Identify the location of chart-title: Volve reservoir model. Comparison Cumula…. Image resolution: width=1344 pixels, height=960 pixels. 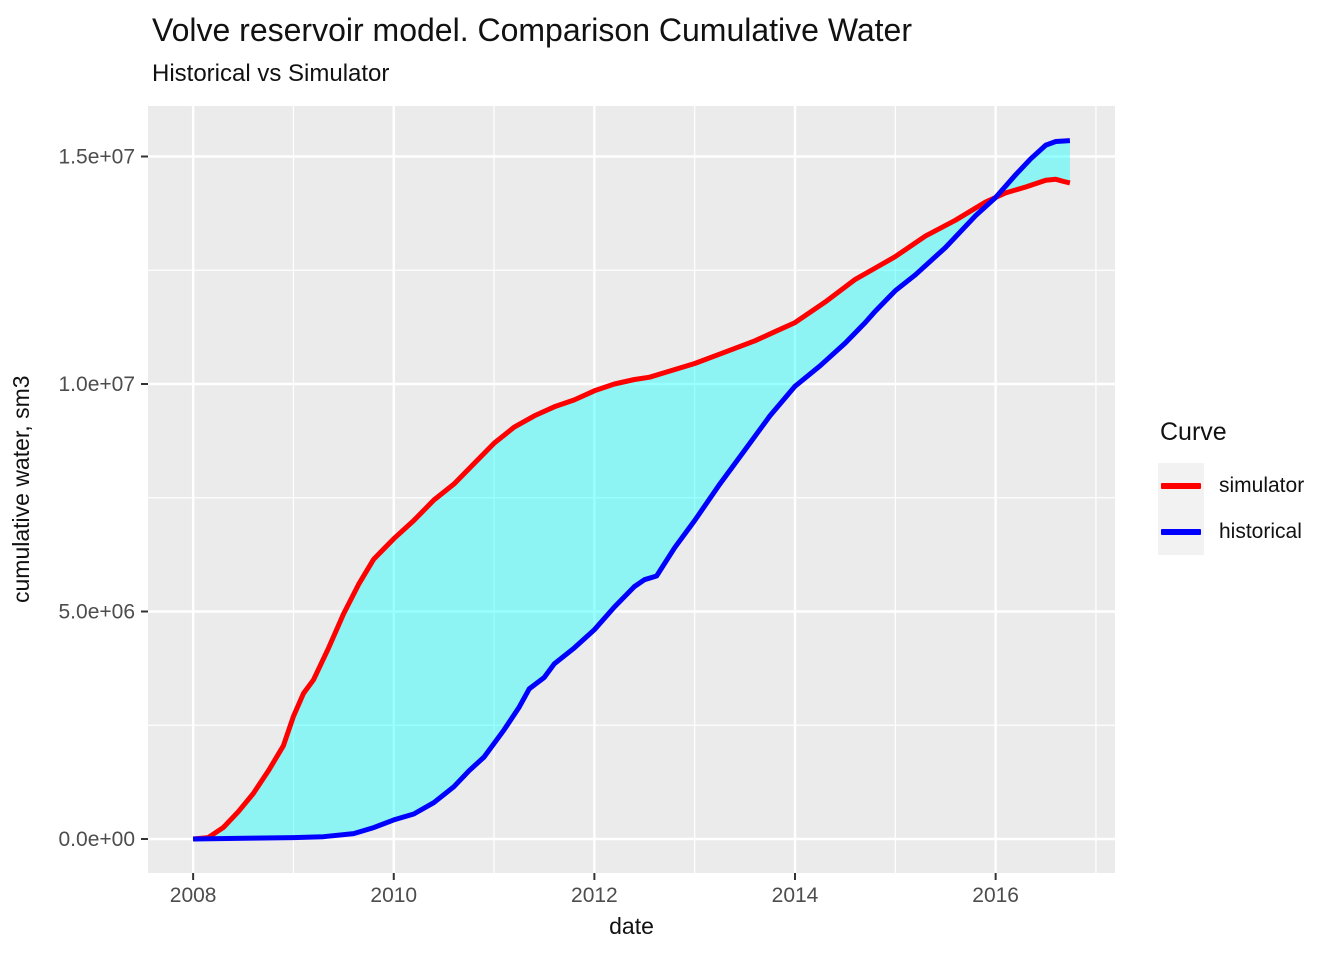
(532, 30).